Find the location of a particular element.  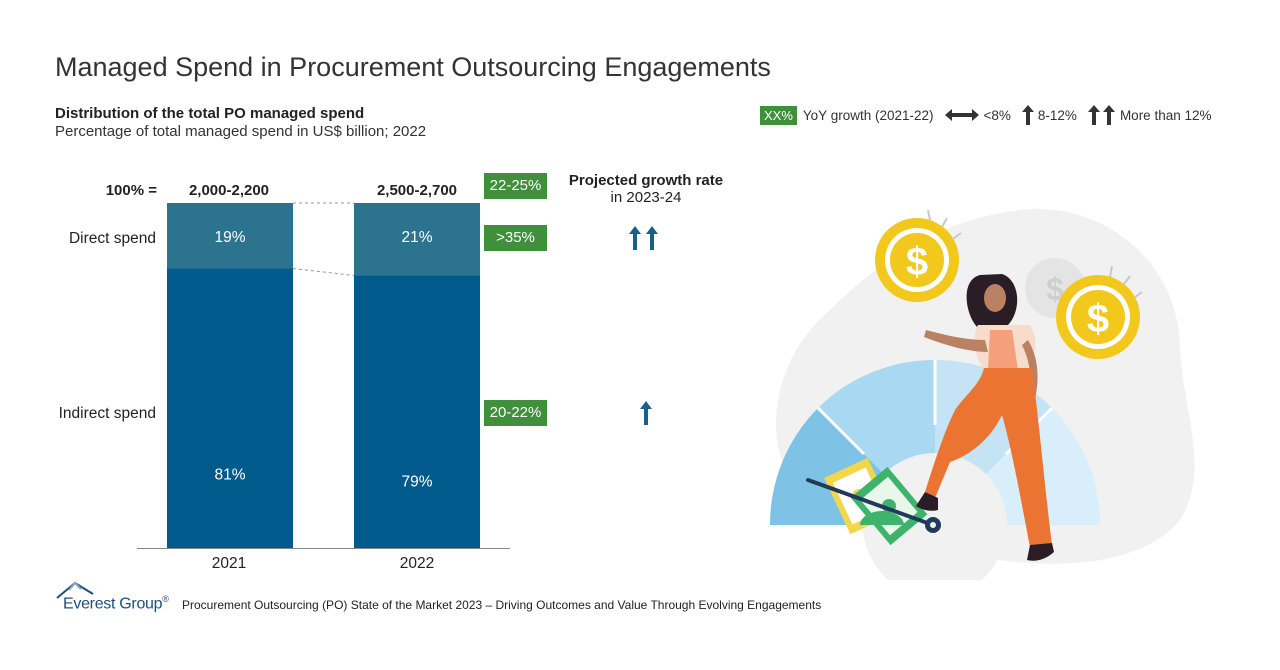

everest-logo-mountain-icon is located at coordinates (75, 590).